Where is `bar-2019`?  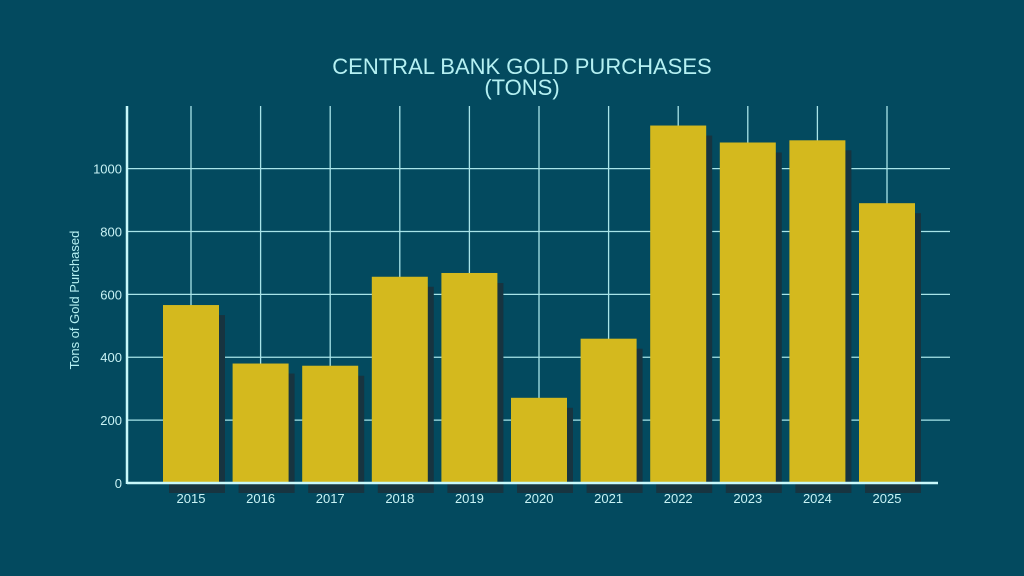 bar-2019 is located at coordinates (469, 377).